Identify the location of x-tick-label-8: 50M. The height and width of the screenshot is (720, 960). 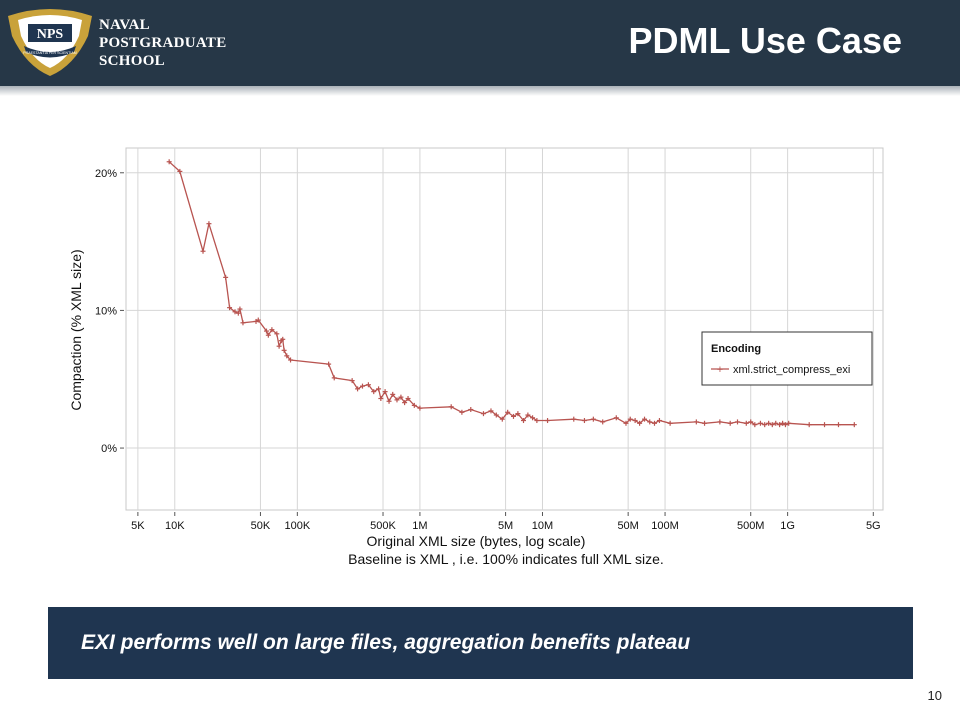
(627, 526).